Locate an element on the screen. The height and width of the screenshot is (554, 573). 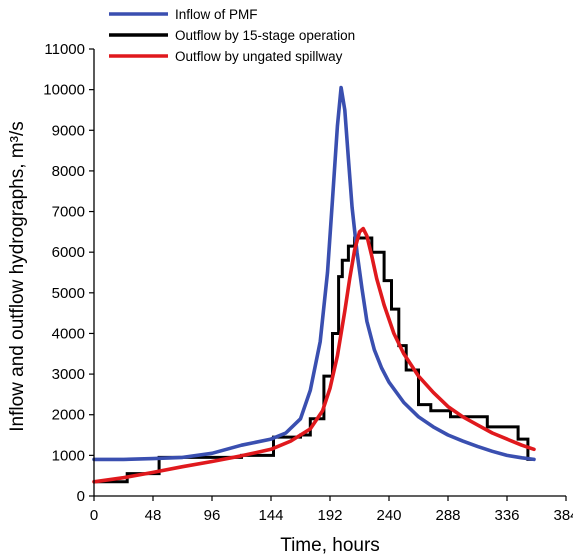
legend-label-outflow-by-15-stage-operation: Outflow by 15-stage operation is located at coordinates (265, 35).